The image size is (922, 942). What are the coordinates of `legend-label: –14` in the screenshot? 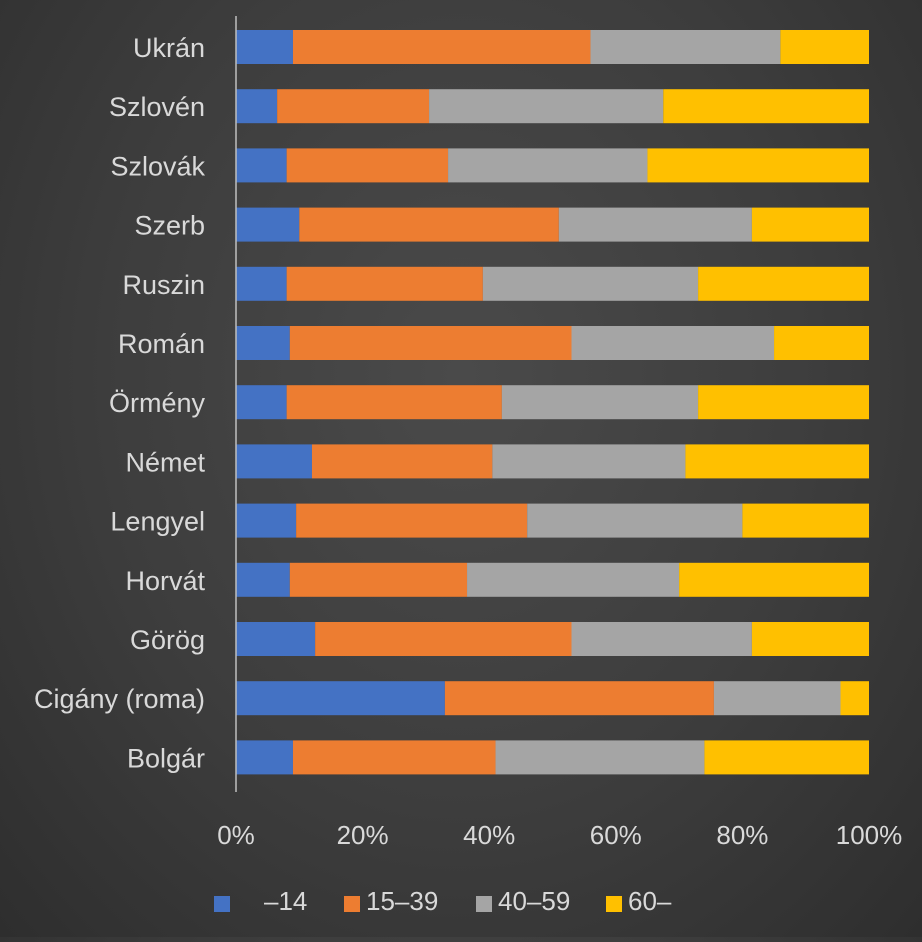 It's located at (285, 901).